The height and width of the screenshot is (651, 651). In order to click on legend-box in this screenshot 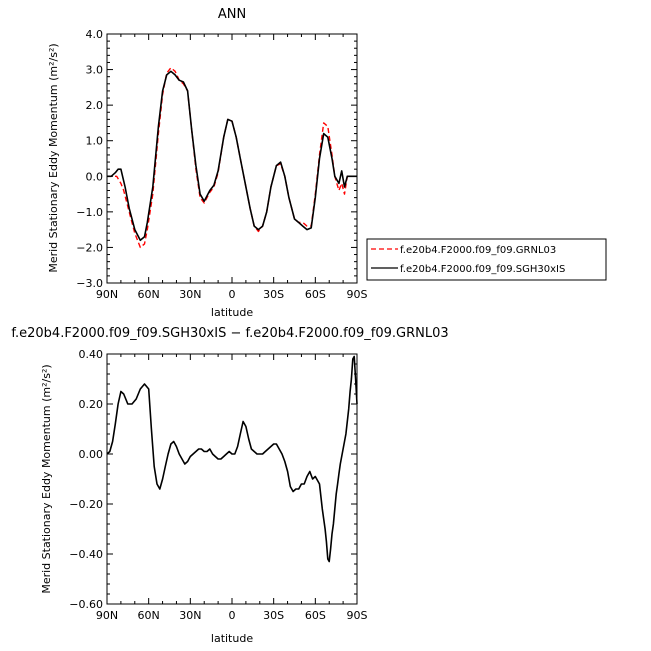, I will do `click(486, 259)`.